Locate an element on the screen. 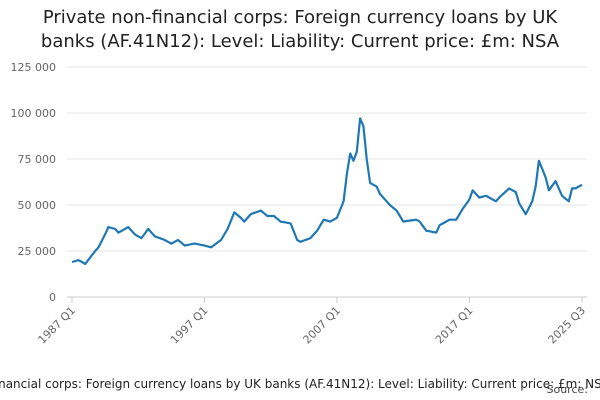 The image size is (600, 400). x-tick-label: 2007 Q1 is located at coordinates (322, 325).